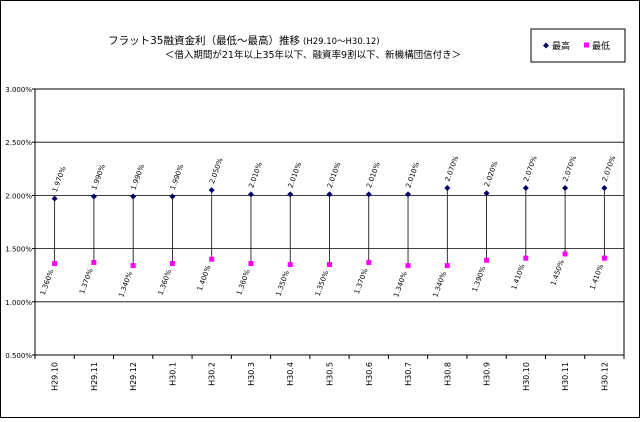  I want to click on x-tick-label: H30.7, so click(408, 374).